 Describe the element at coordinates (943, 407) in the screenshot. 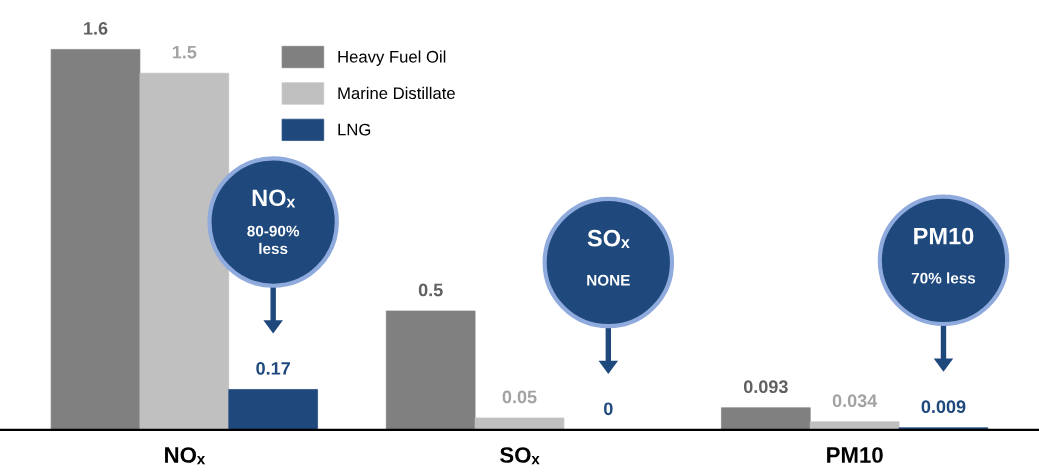

I see `data-label: 0.009` at that location.